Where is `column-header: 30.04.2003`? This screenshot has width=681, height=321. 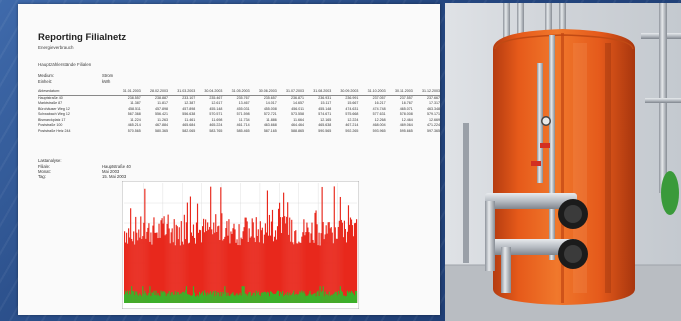
column-header: 30.04.2003 is located at coordinates (209, 92).